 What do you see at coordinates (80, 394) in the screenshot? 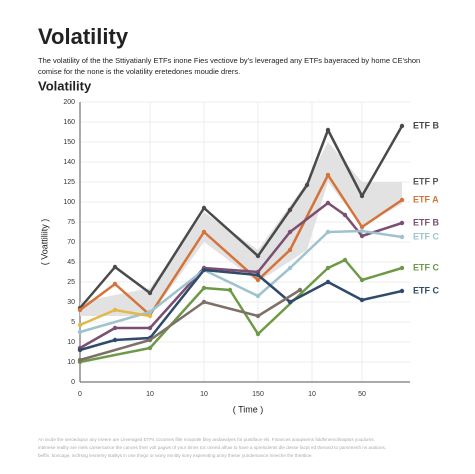
I see `x-tick-label: 0` at bounding box center [80, 394].